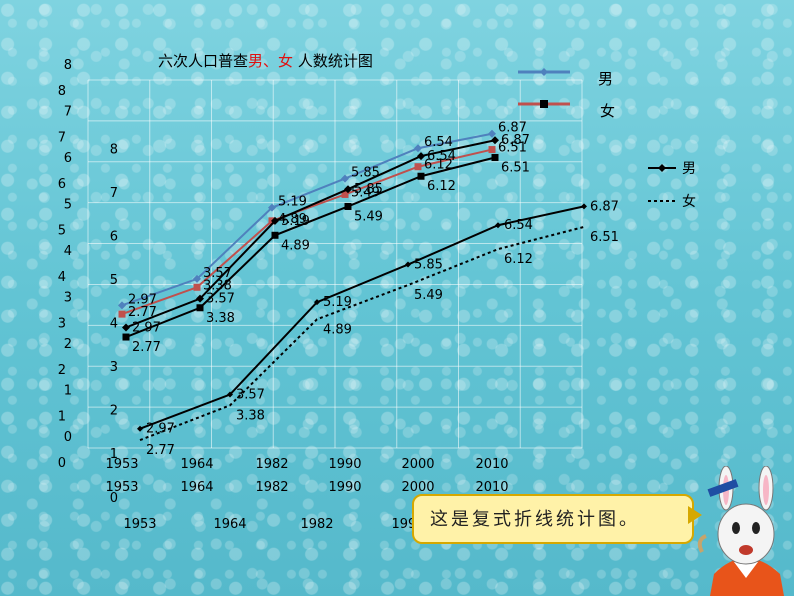  Describe the element at coordinates (740, 531) in the screenshot. I see `rabbit-teacher-icon` at that location.